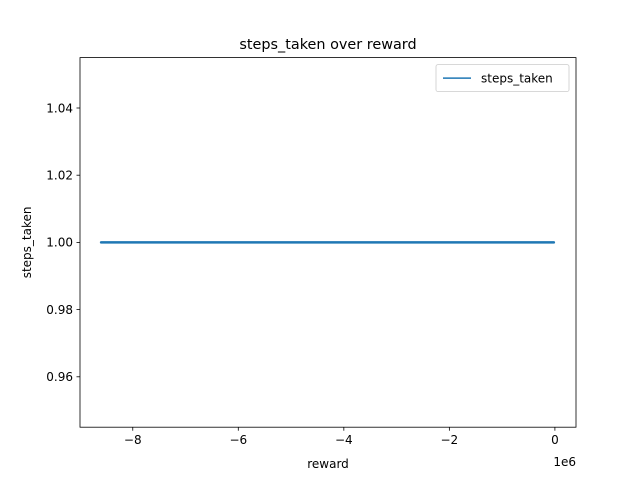 Image resolution: width=640 pixels, height=480 pixels. What do you see at coordinates (59, 310) in the screenshot?
I see `y-tick-label: 0.98` at bounding box center [59, 310].